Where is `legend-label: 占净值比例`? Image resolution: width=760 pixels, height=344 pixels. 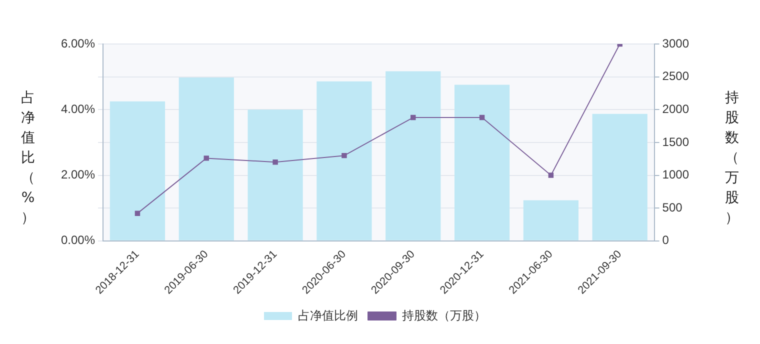 legend-label: 占净值比例 is located at coordinates (328, 315).